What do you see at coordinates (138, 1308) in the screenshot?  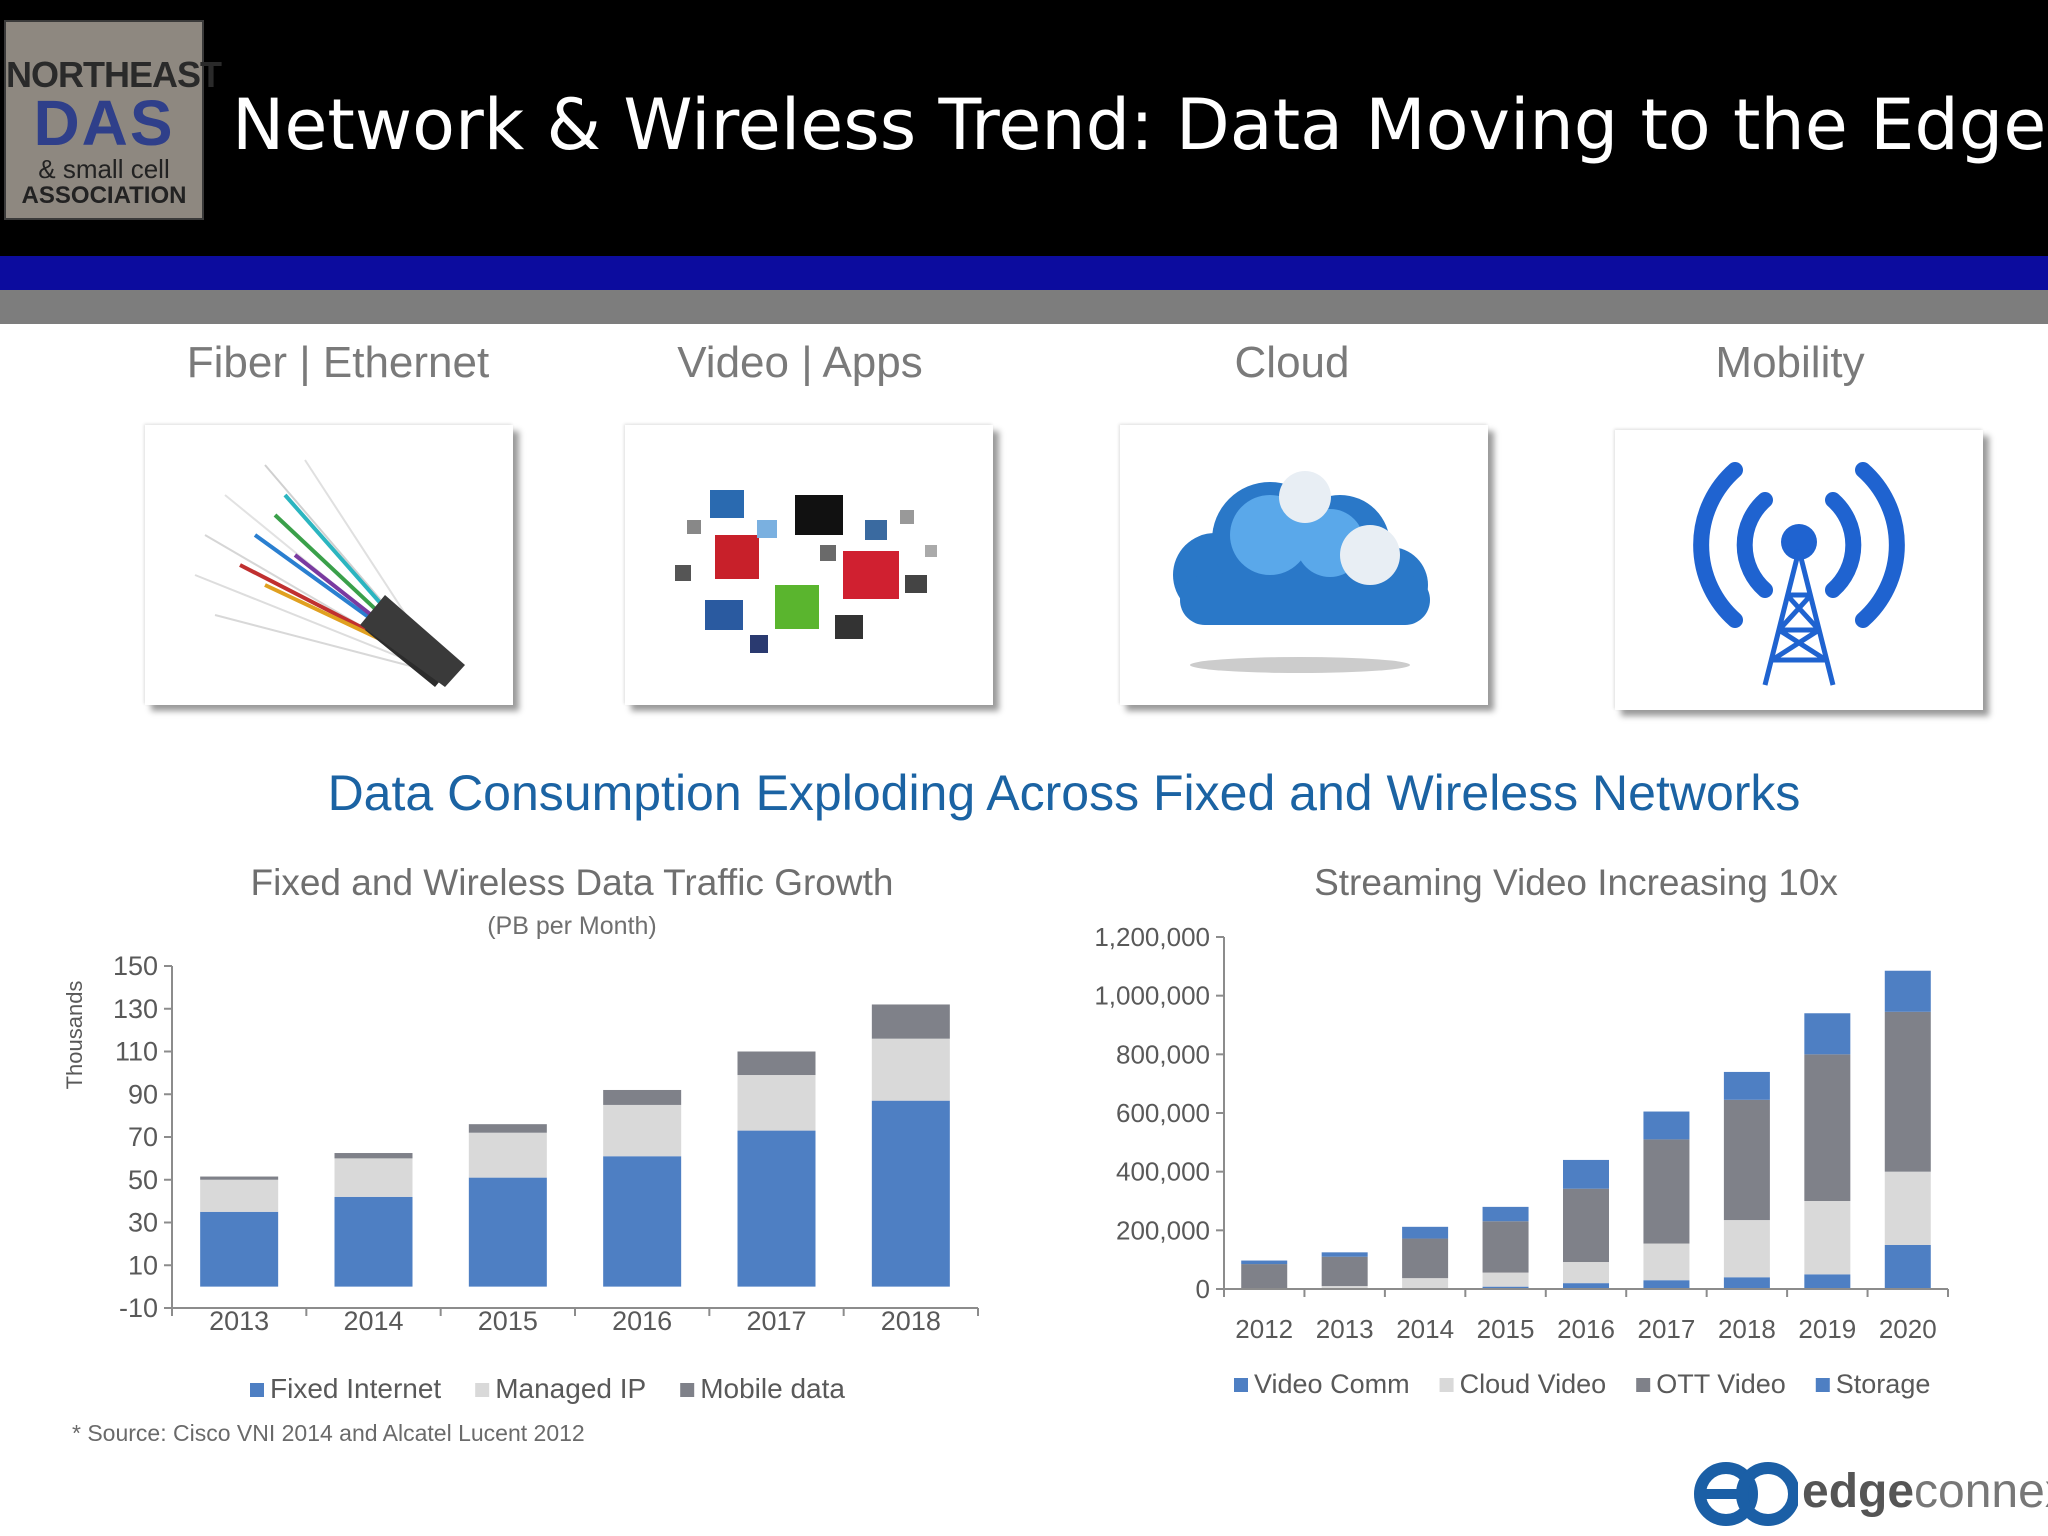 I see `chart1-y-tick-8: -10` at bounding box center [138, 1308].